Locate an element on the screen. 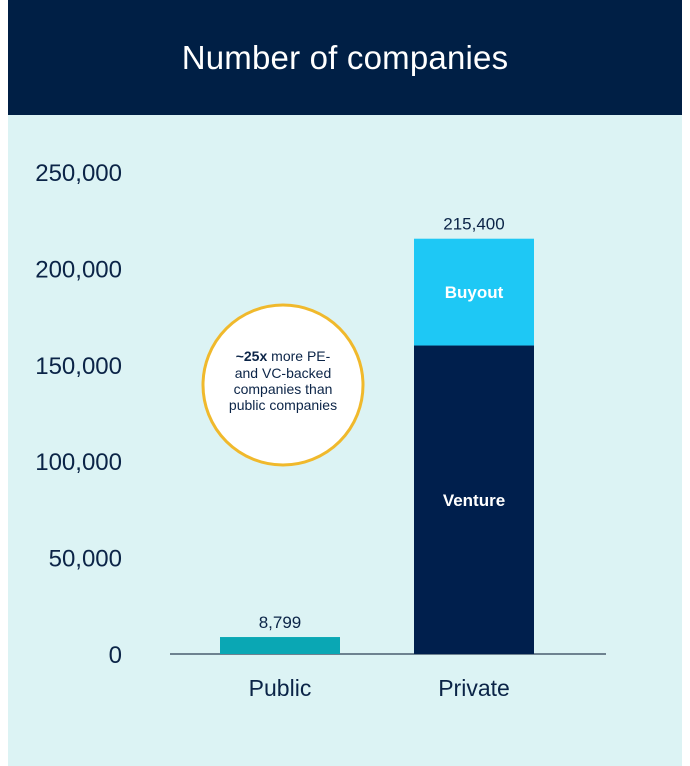 This screenshot has height=766, width=690. y-tick-label: 150,000 is located at coordinates (78, 366).